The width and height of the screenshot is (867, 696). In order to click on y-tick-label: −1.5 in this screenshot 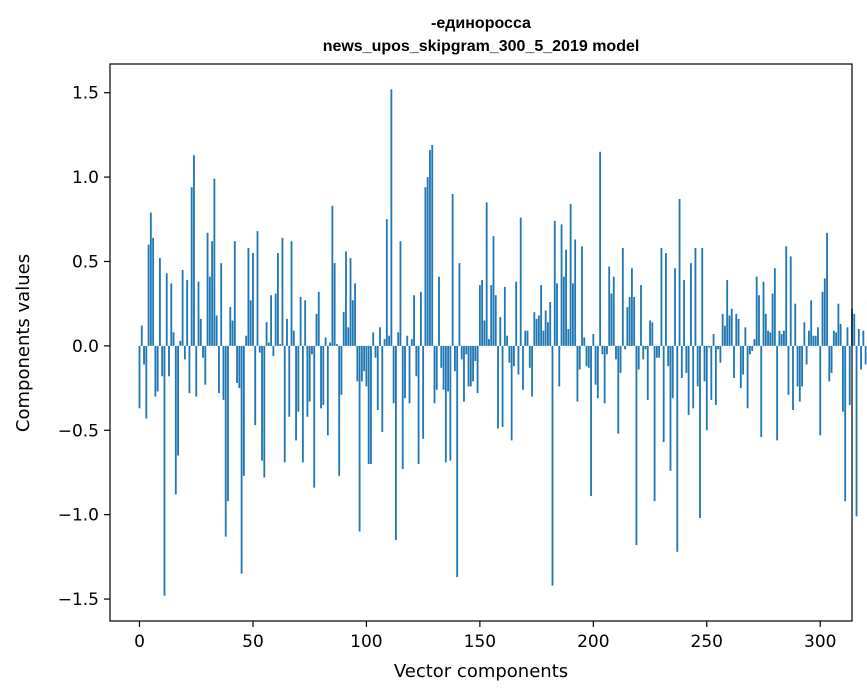, I will do `click(78, 600)`.